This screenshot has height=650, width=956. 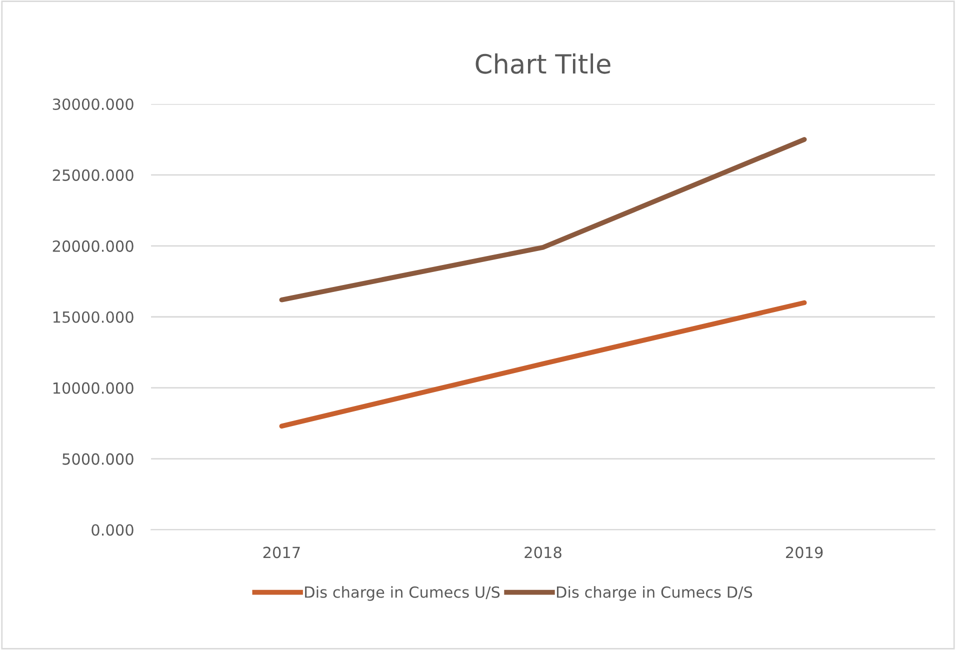 What do you see at coordinates (93, 246) in the screenshot?
I see `y-tick-label: 20000.000` at bounding box center [93, 246].